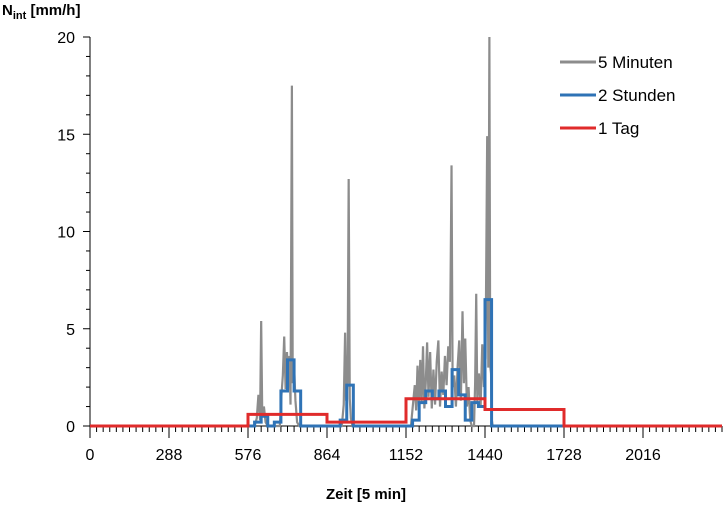 This screenshot has height=505, width=724. Describe the element at coordinates (643, 455) in the screenshot. I see `x-tick-label: 2016` at that location.